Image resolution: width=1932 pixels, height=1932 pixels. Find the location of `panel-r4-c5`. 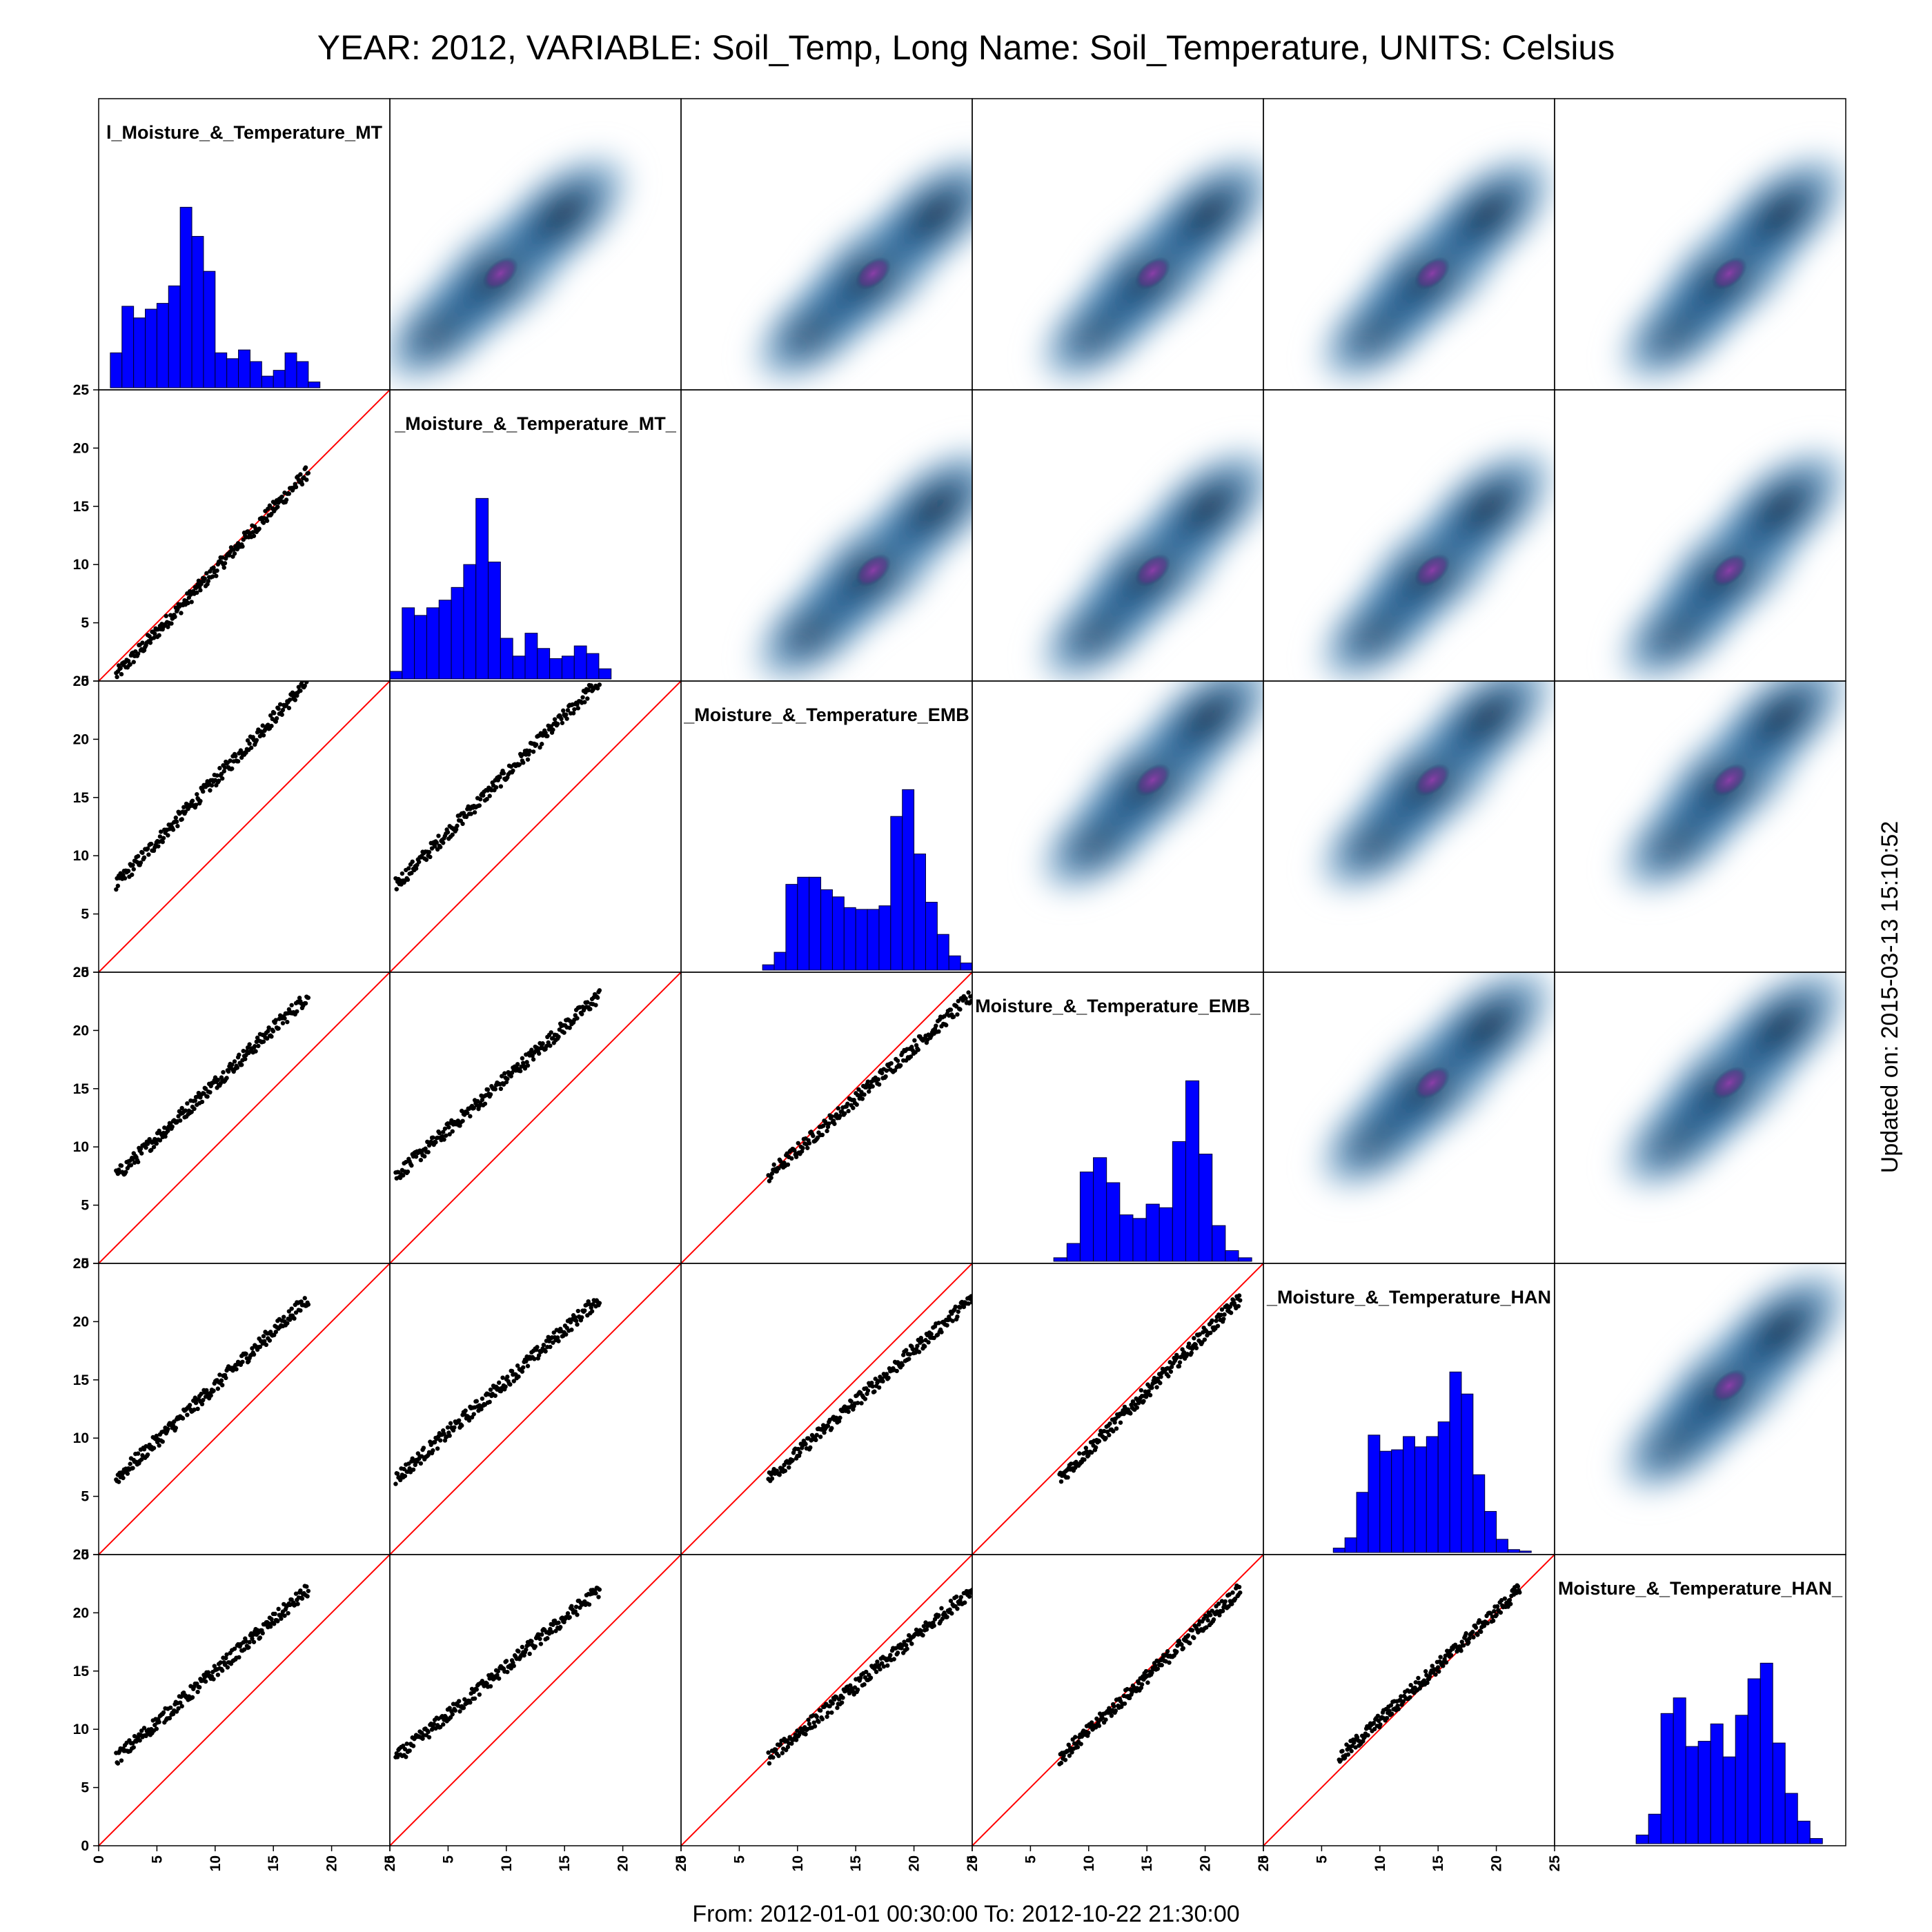

panel-r4-c5 is located at coordinates (1409, 1118).